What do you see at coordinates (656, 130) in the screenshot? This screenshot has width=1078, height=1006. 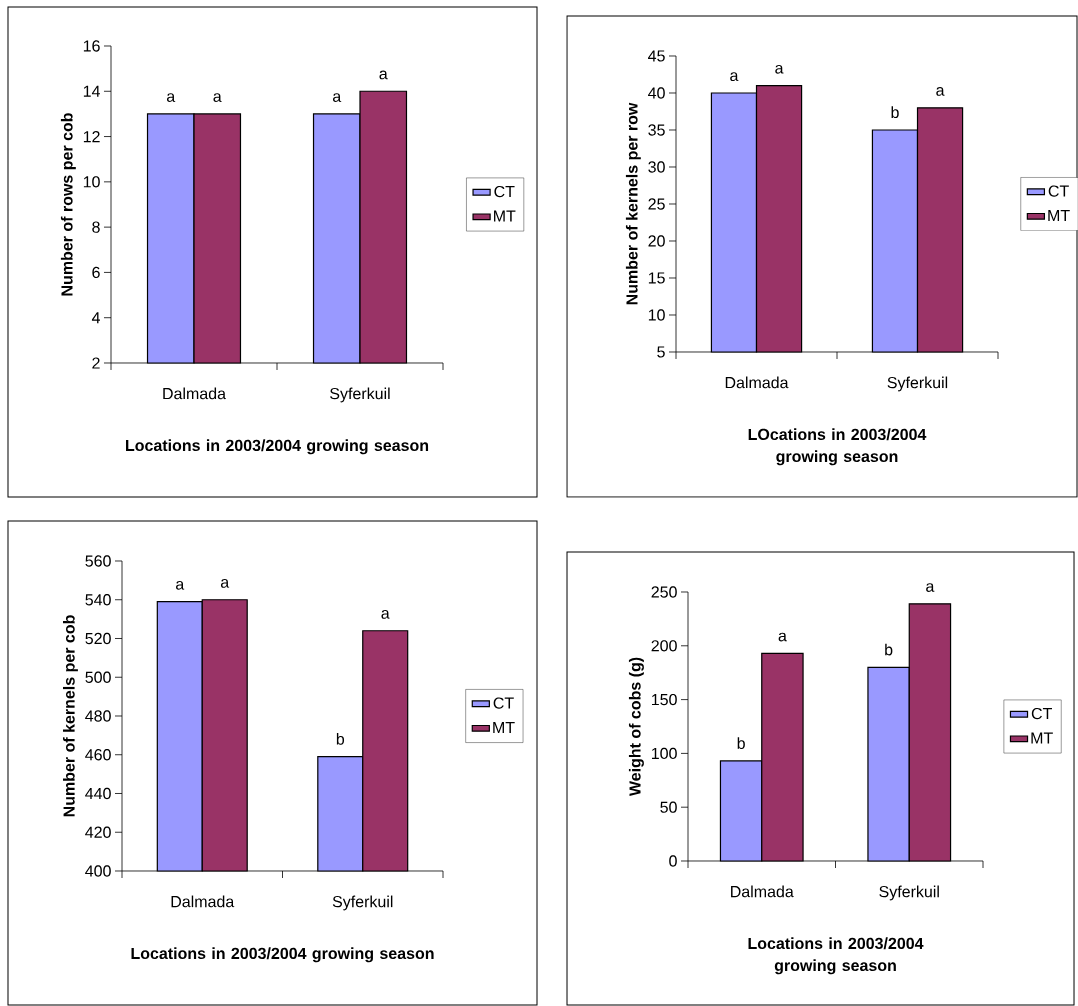 I see `y-tick-label: 35` at bounding box center [656, 130].